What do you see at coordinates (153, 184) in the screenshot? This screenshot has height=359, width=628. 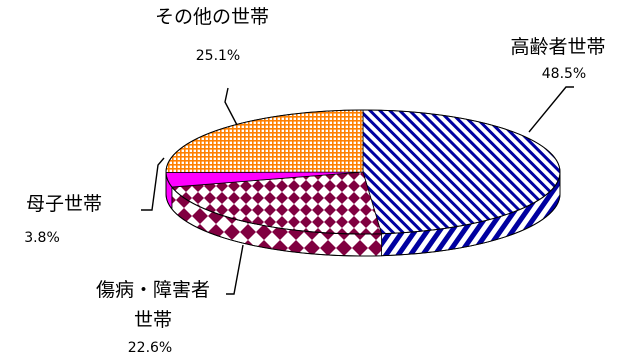 I see `leader-line-boshi` at bounding box center [153, 184].